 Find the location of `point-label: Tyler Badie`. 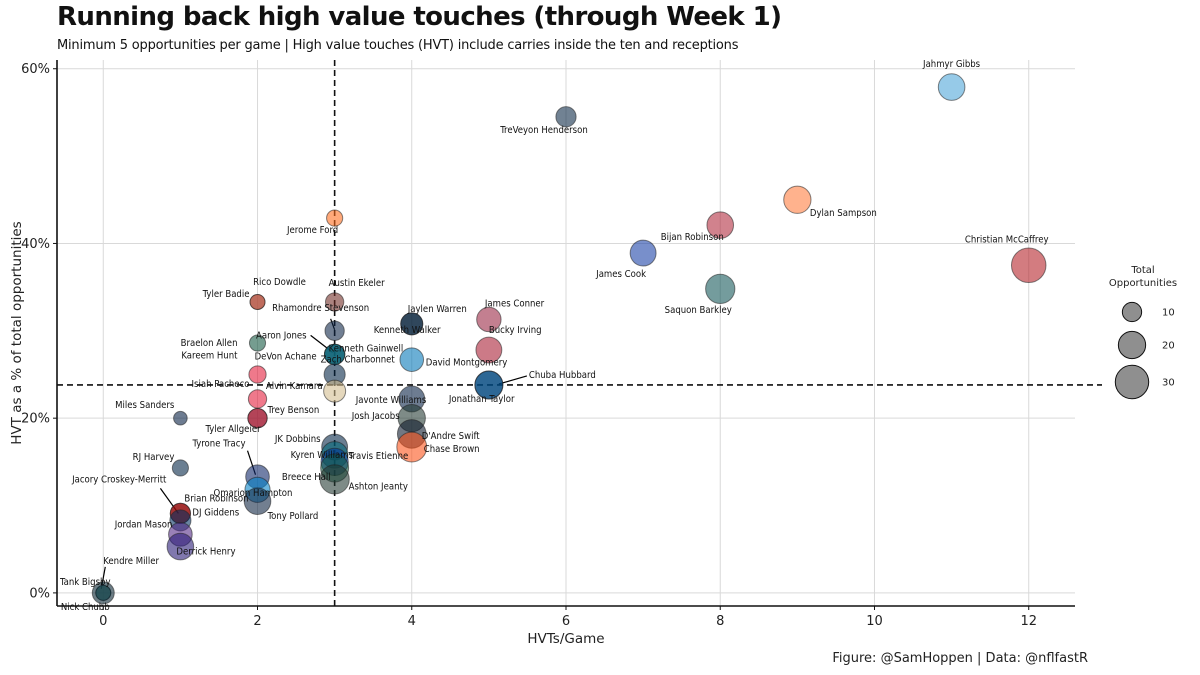

point-label: Tyler Badie is located at coordinates (226, 294).